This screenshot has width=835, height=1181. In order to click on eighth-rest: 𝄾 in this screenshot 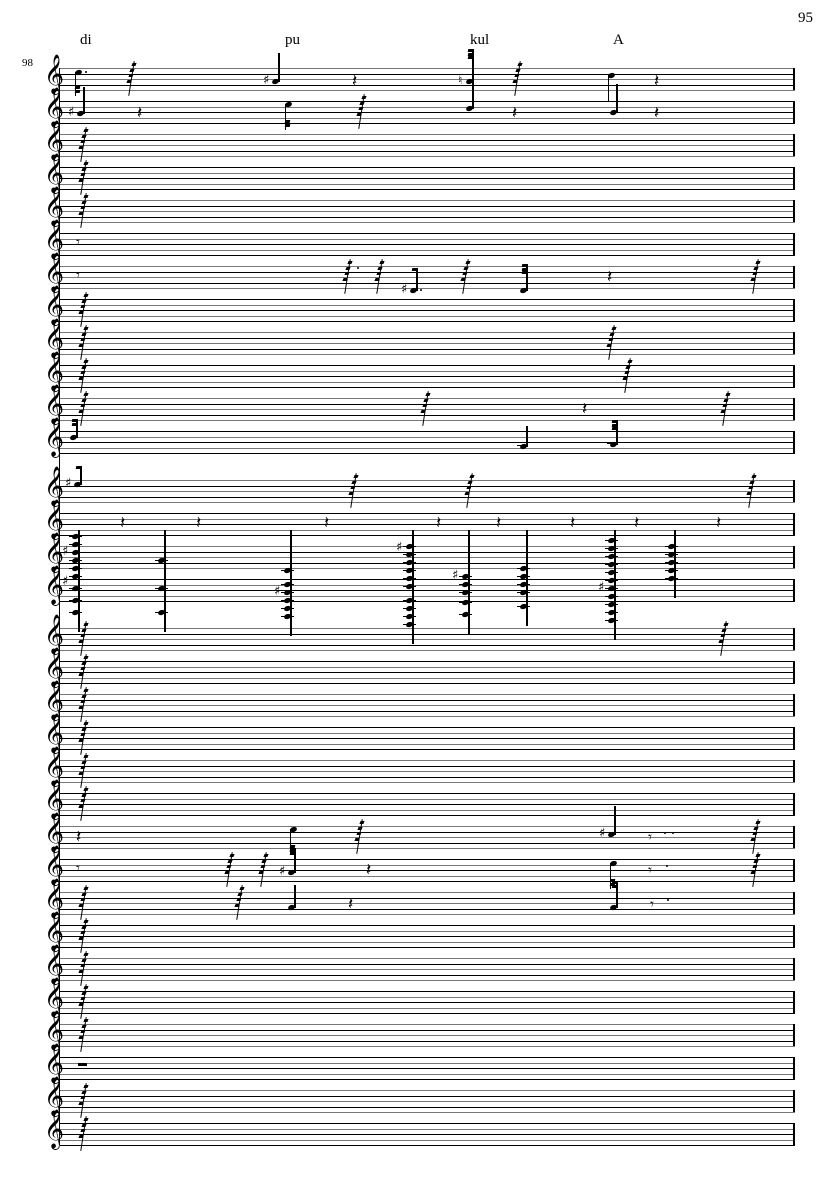, I will do `click(78, 868)`.